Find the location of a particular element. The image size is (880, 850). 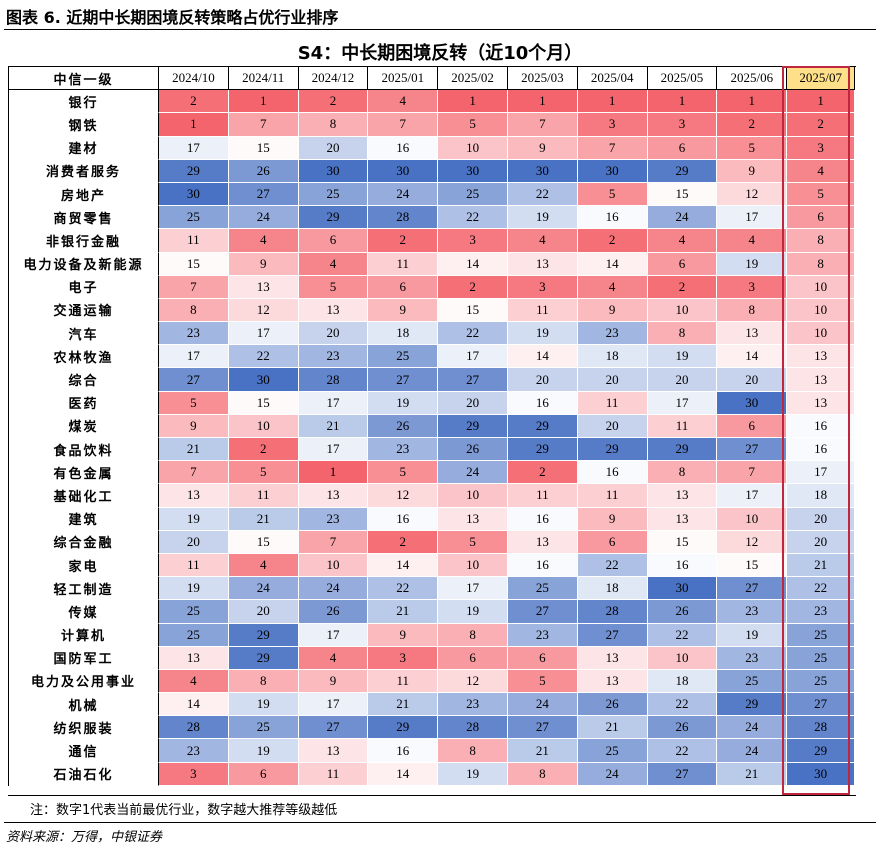

industry-name: 机械 is located at coordinates (84, 705).